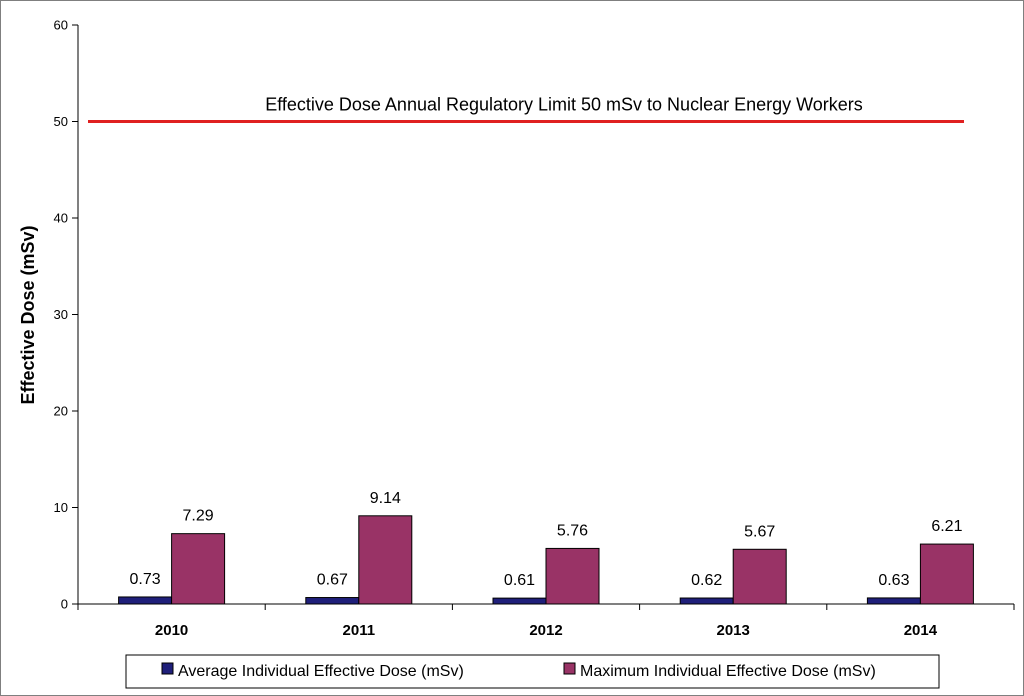  What do you see at coordinates (332, 580) in the screenshot?
I see `data-label: 0.67` at bounding box center [332, 580].